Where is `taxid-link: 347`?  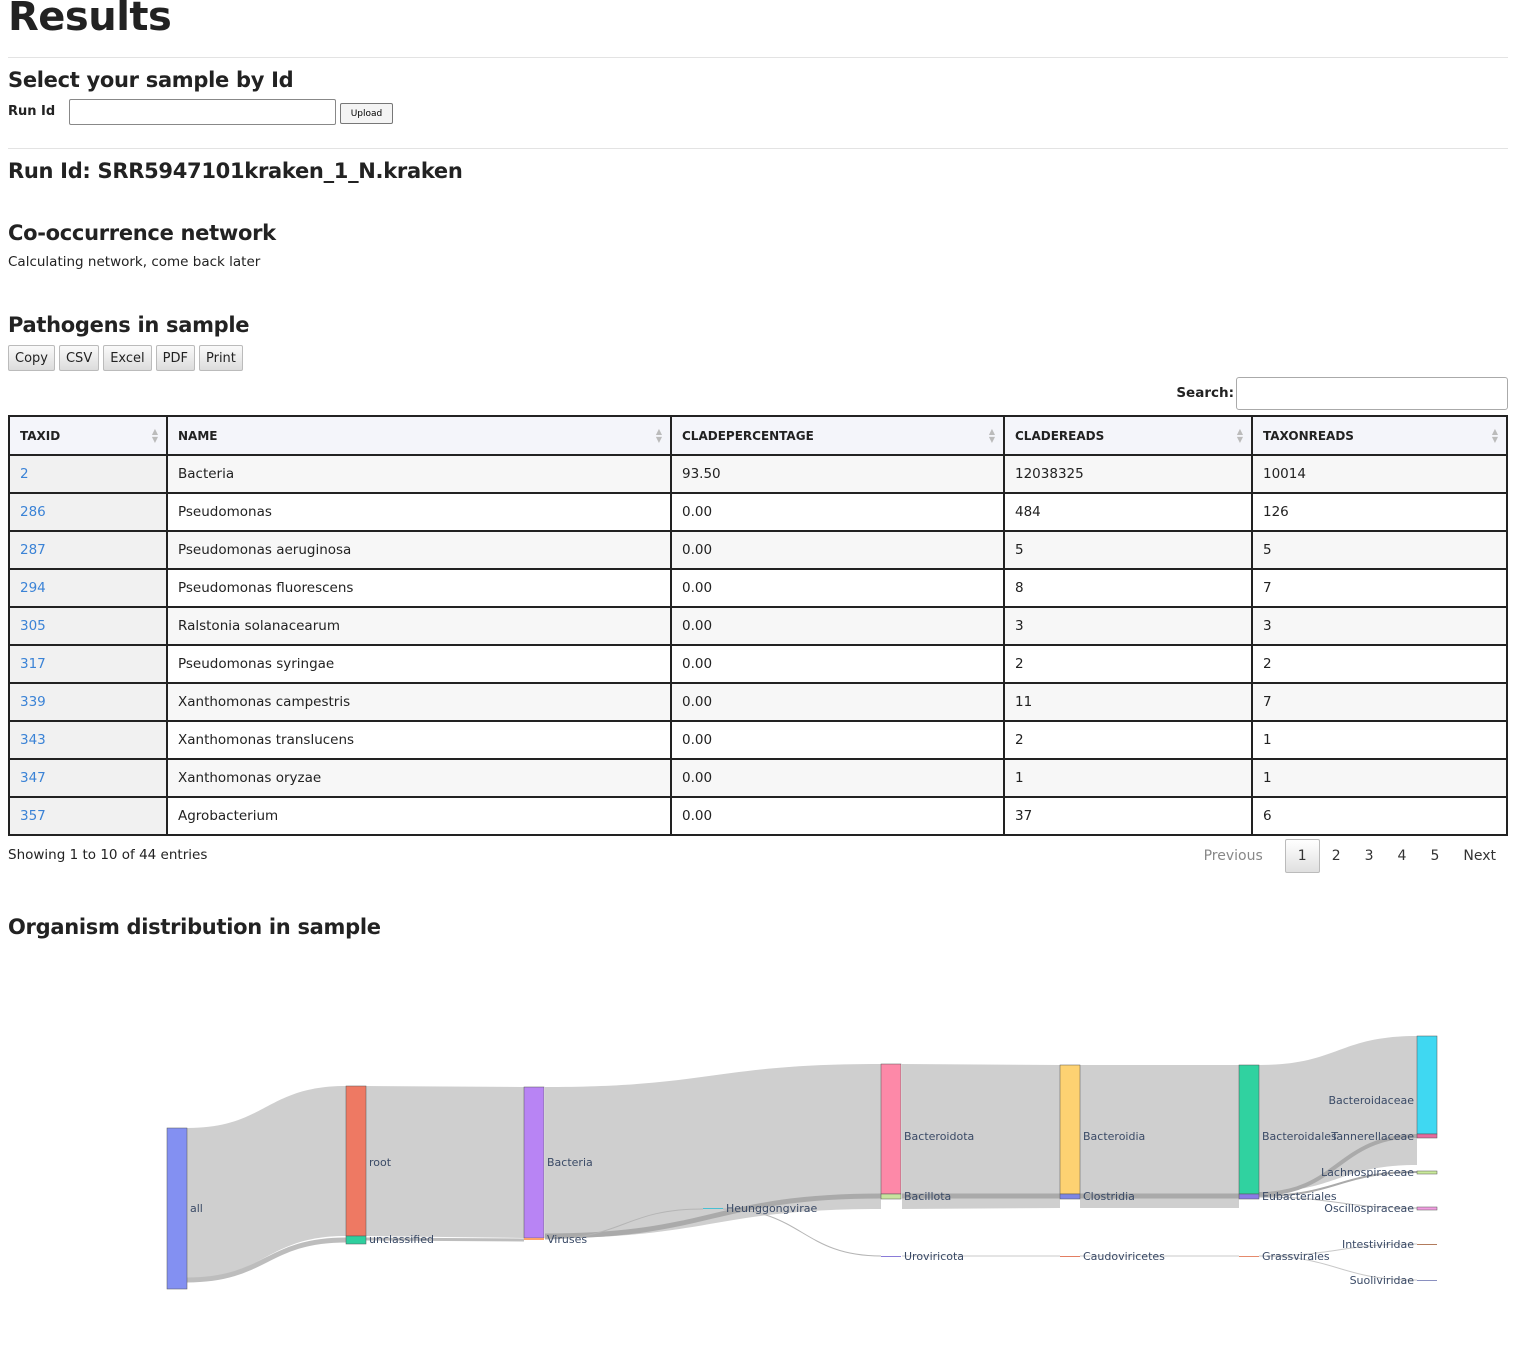
taxid-link: 347 is located at coordinates (33, 778).